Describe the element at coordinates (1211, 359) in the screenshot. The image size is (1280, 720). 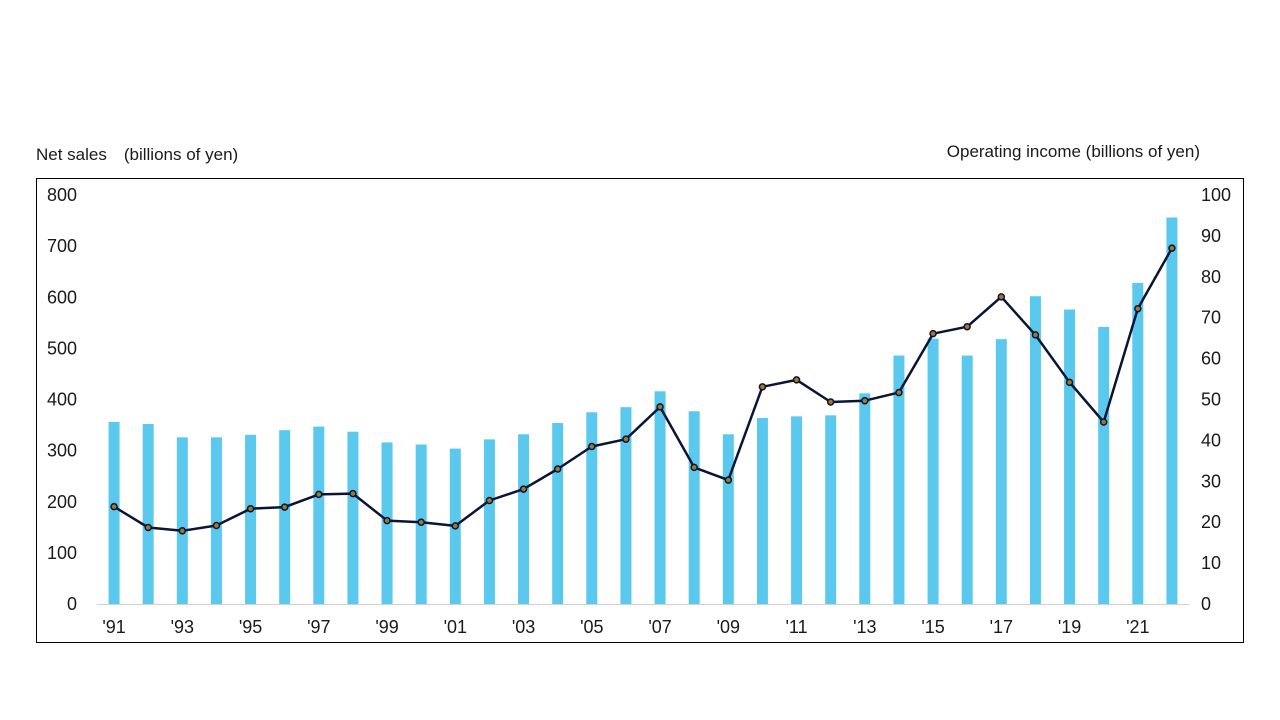
I see `right-y-tick-label: 60` at that location.